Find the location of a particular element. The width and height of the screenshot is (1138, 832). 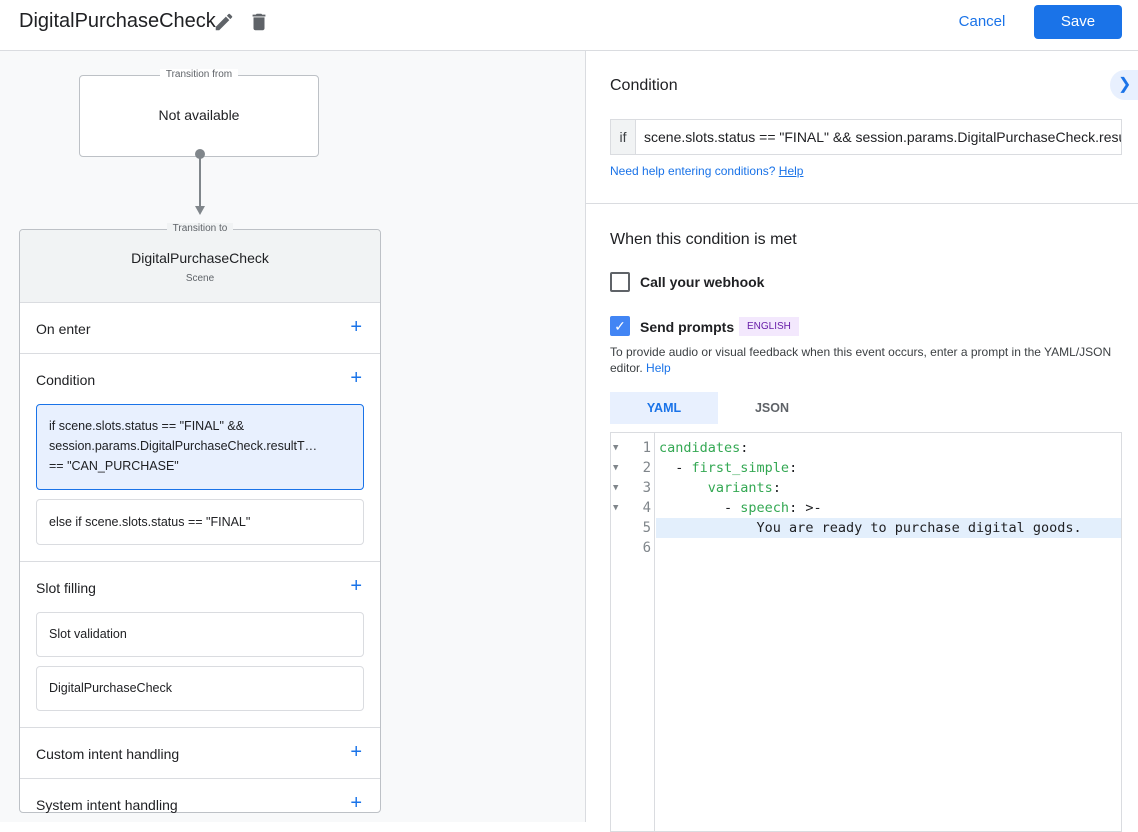

language-badge: ENGLISH is located at coordinates (769, 326).